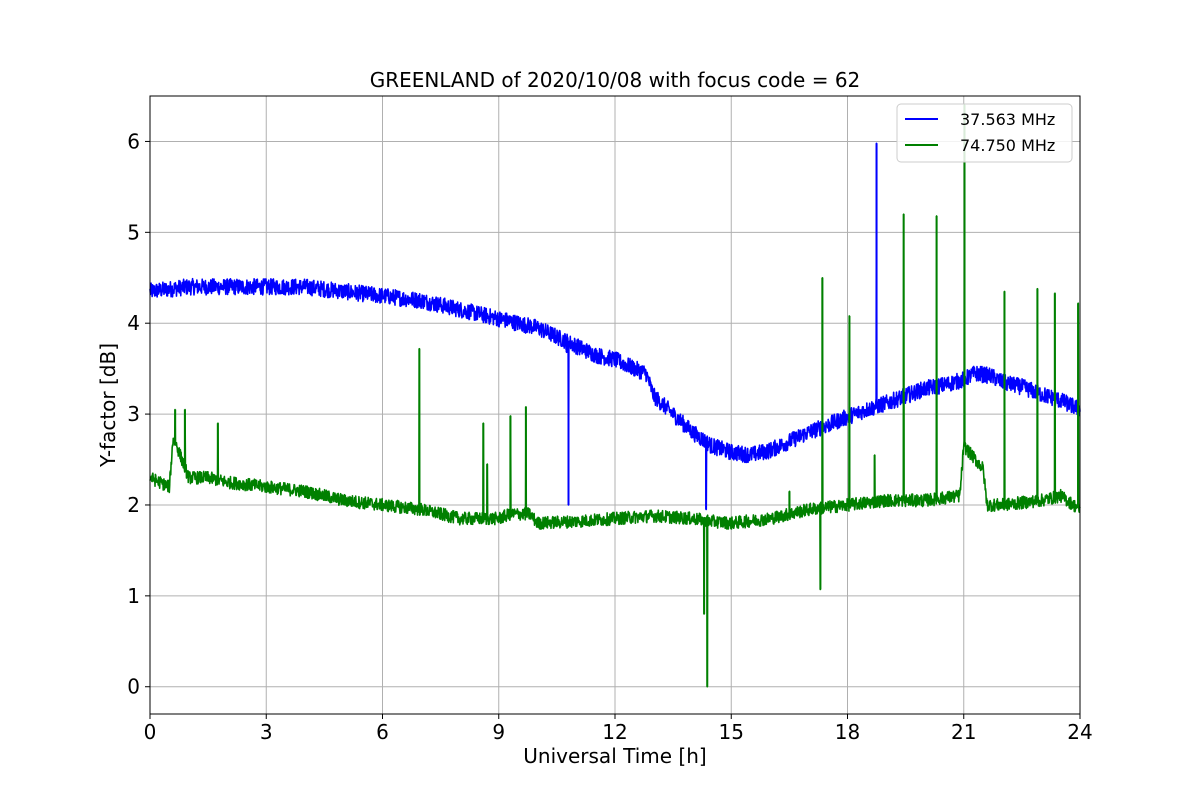 The height and width of the screenshot is (804, 1200). I want to click on x-tick-label: 9, so click(498, 732).